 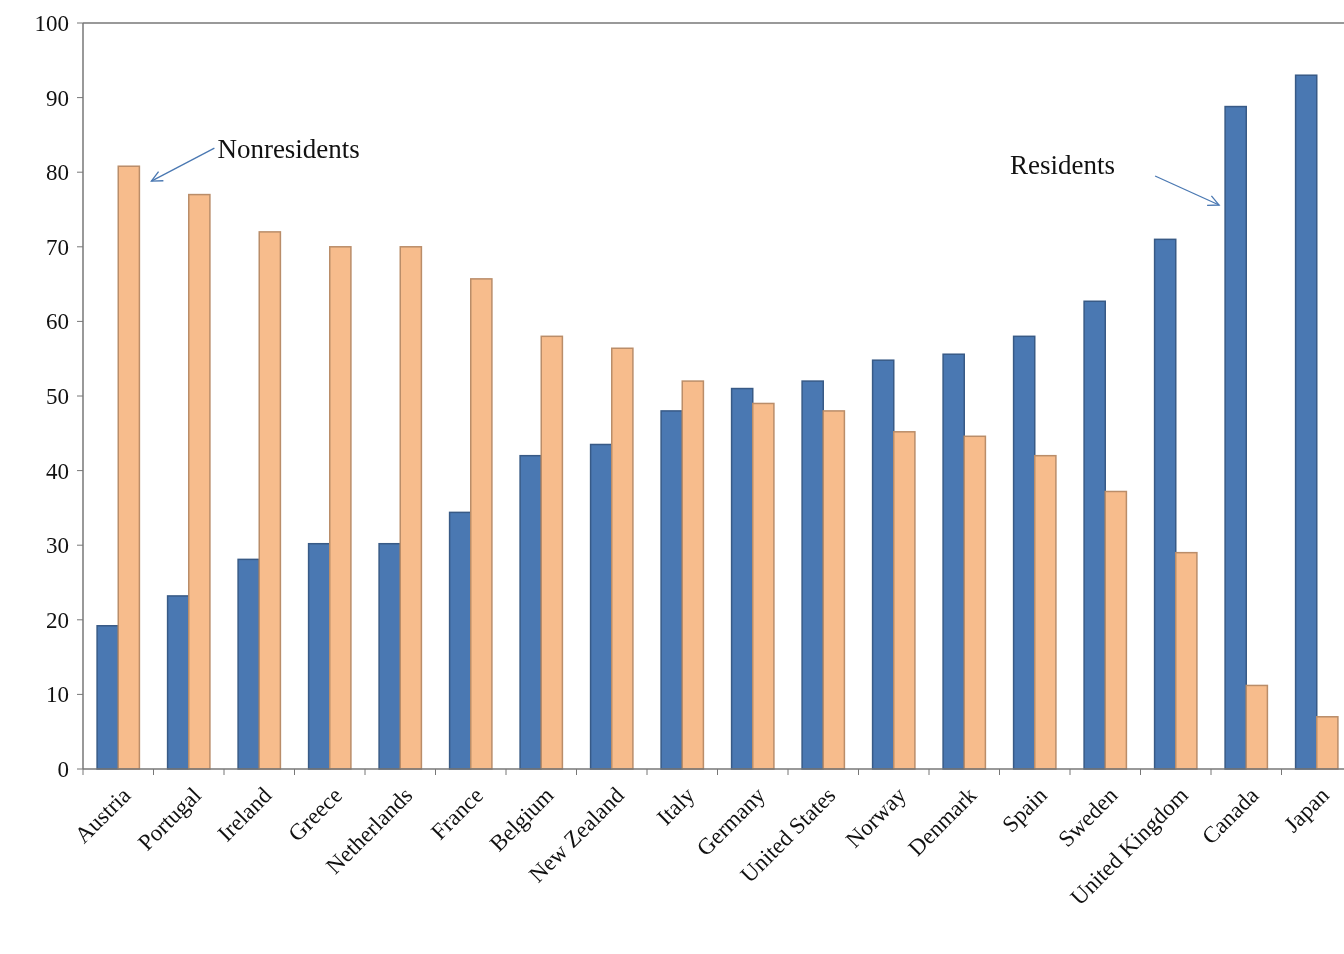 I want to click on y-tick-label: 0, so click(x=63, y=770).